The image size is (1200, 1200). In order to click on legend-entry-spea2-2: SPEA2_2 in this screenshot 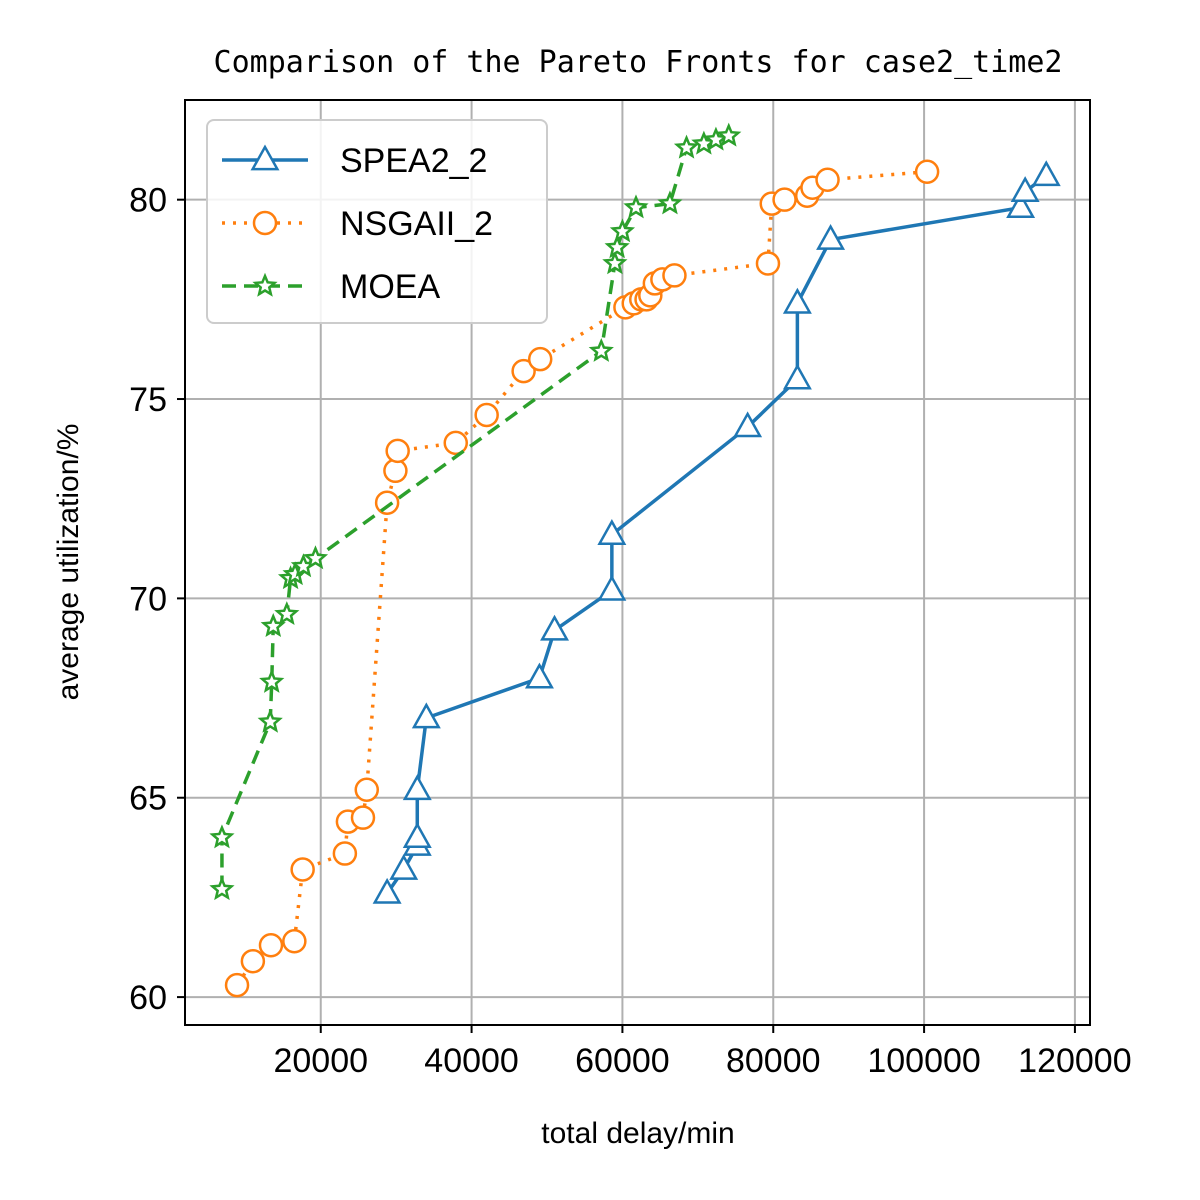, I will do `click(354, 161)`.